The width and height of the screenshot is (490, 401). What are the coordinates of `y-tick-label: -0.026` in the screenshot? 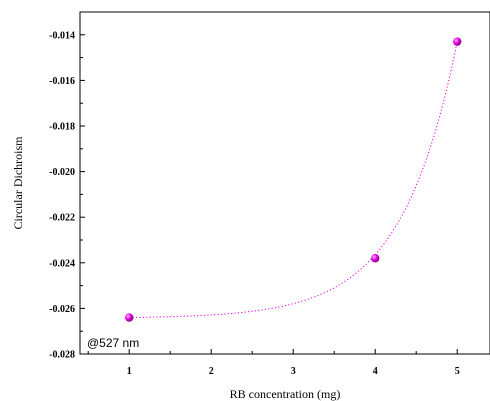 It's located at (62, 309).